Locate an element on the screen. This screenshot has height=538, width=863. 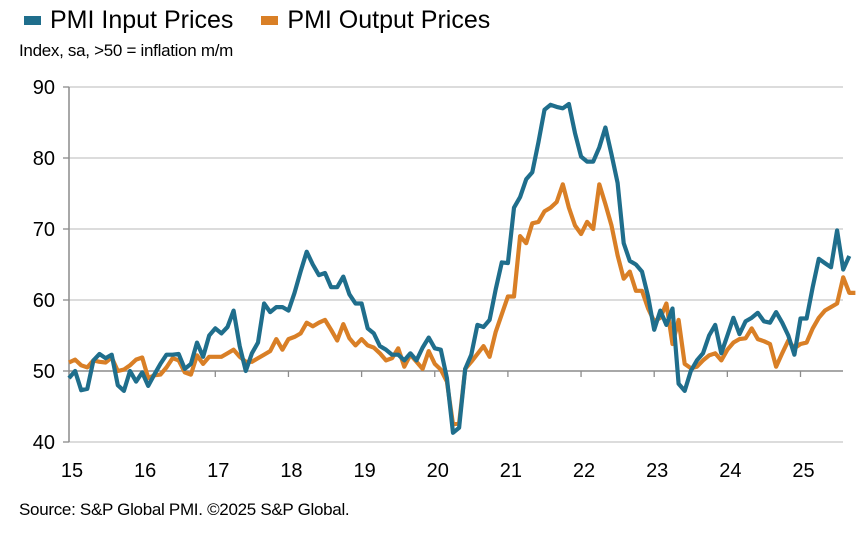
chart-subtitle: Index, sa, >50 = inflation m/m is located at coordinates (126, 50).